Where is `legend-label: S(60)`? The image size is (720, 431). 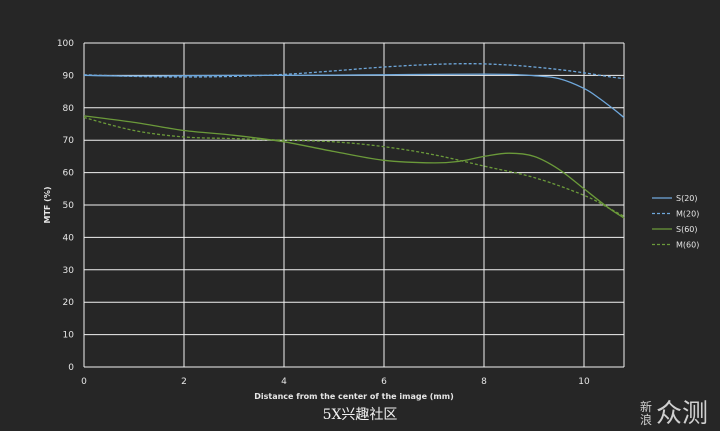
legend-label: S(60) is located at coordinates (687, 229).